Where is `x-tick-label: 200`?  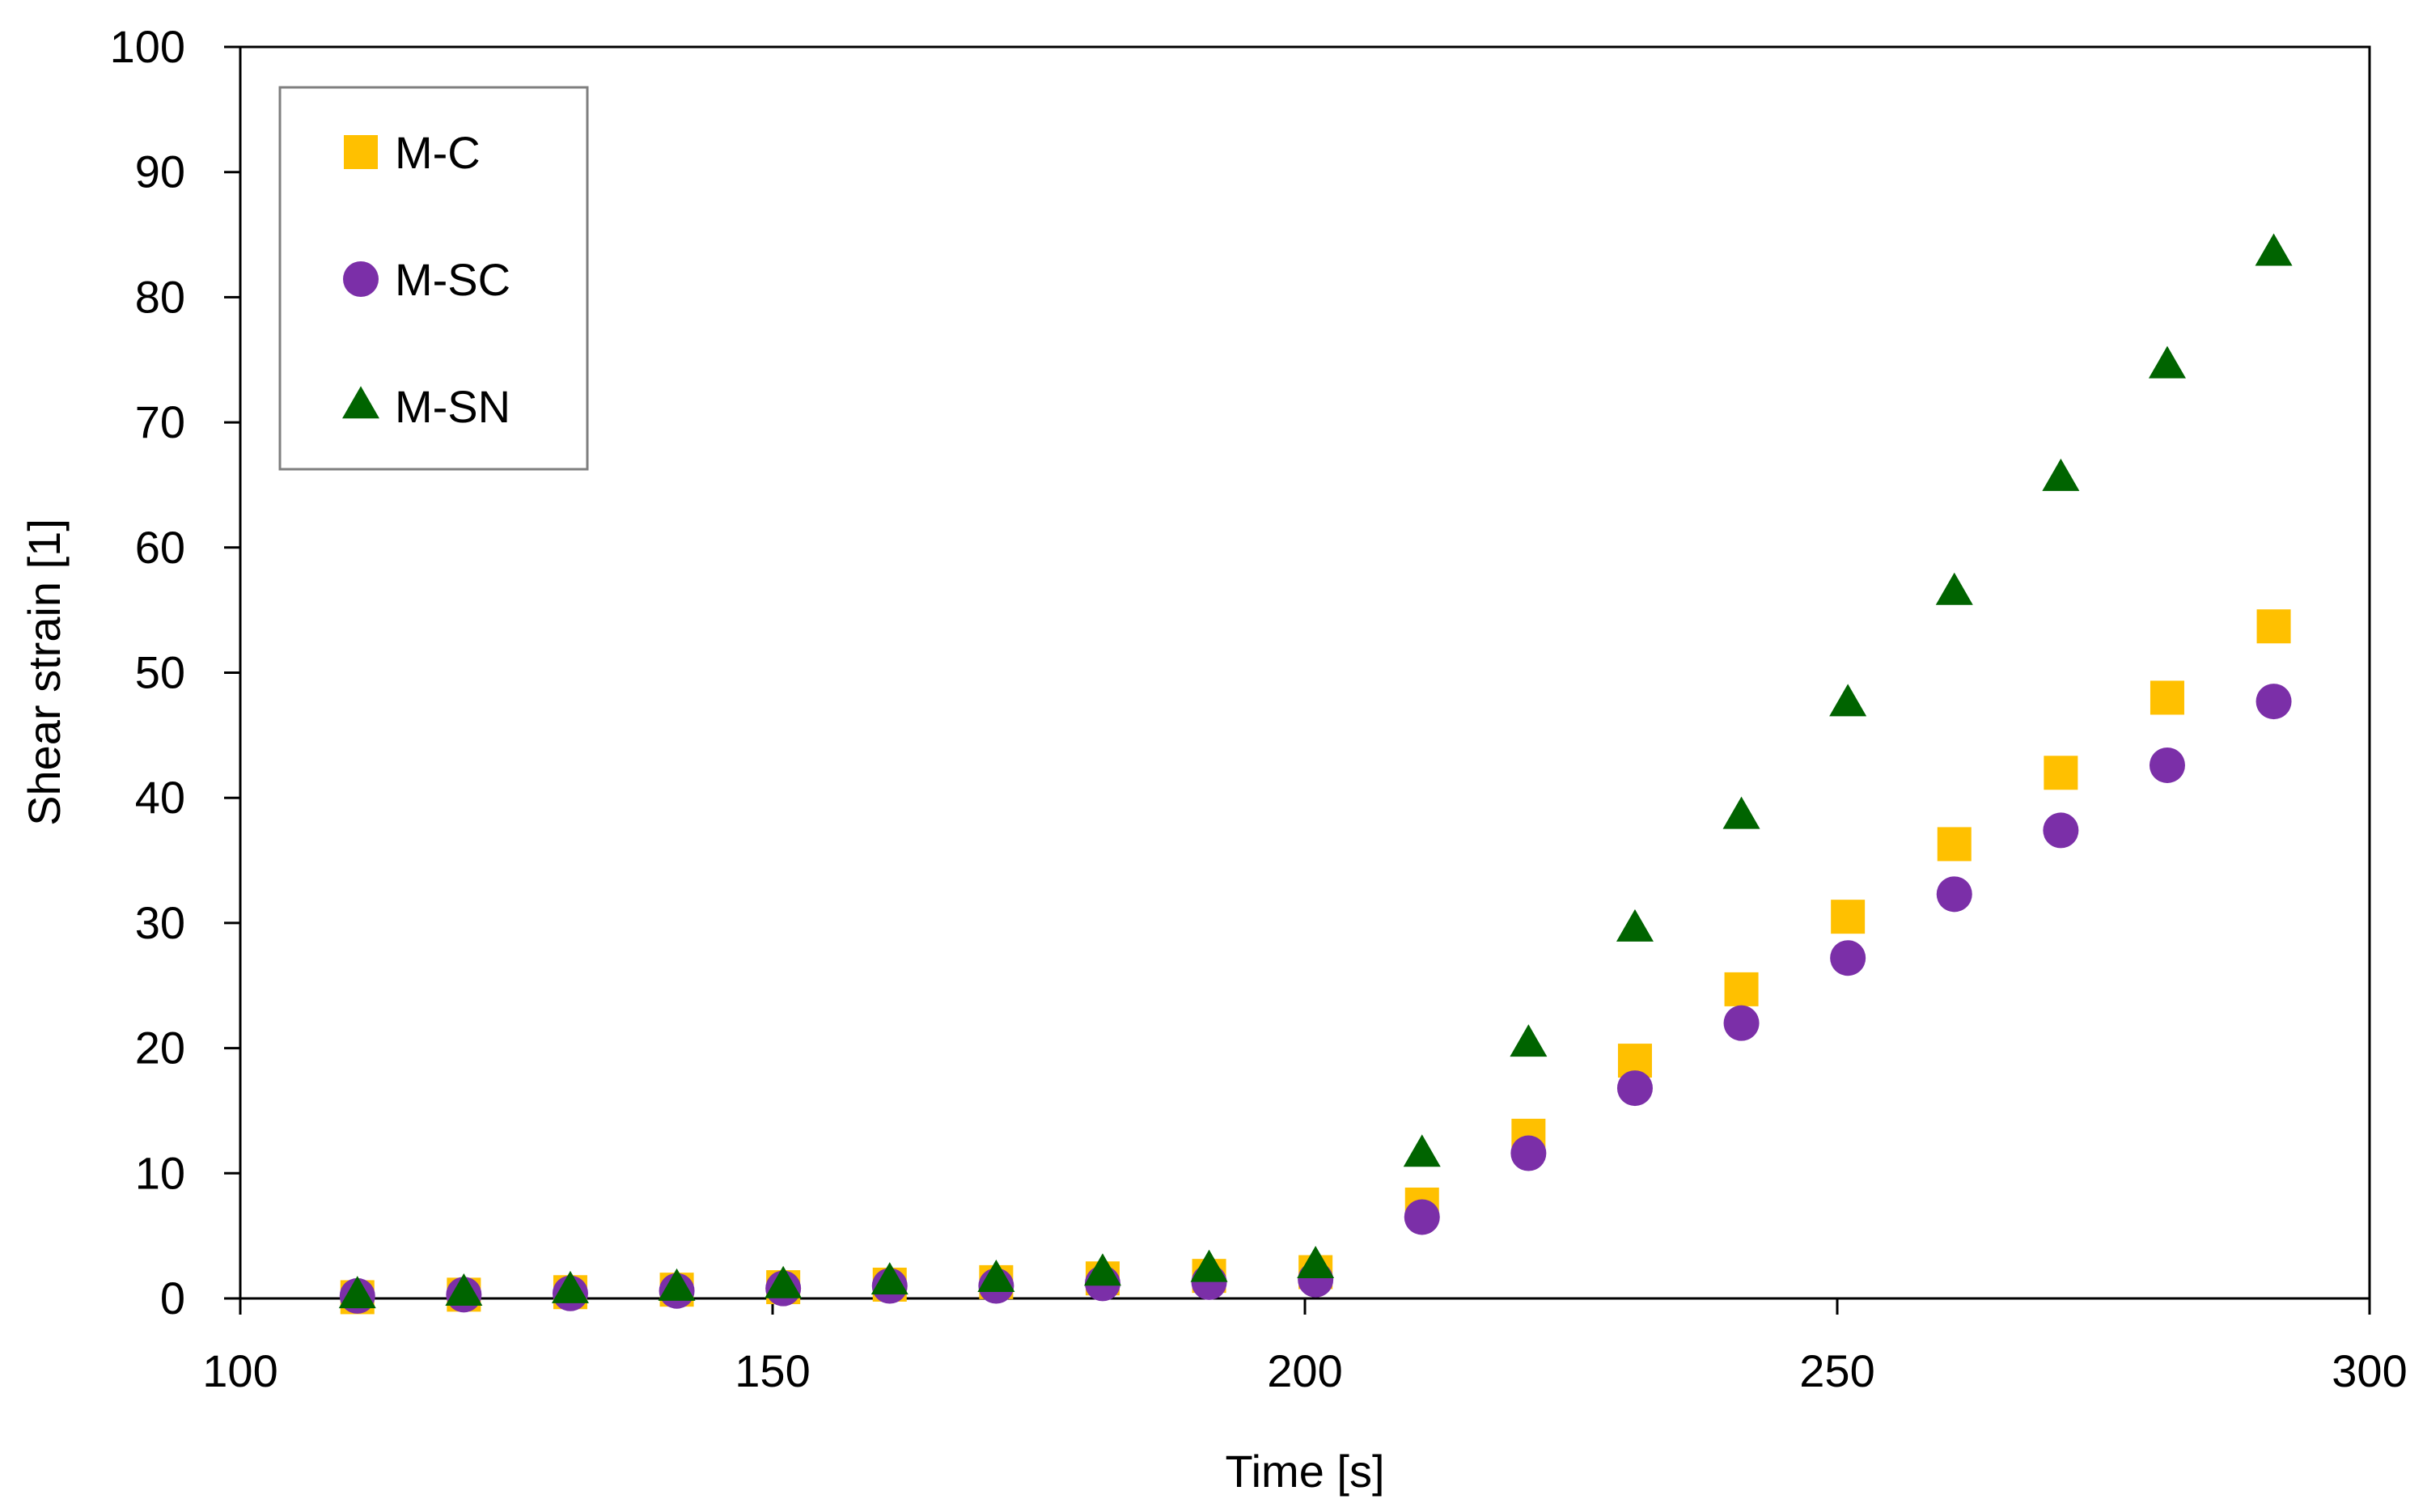
x-tick-label: 200 is located at coordinates (1305, 1370).